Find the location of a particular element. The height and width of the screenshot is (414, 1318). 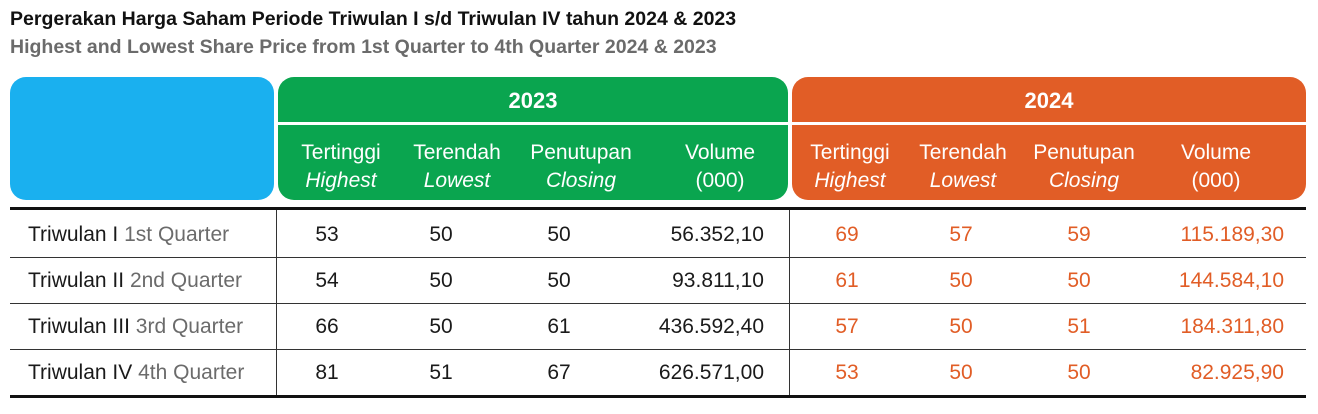

column-divider-year is located at coordinates (789, 302).